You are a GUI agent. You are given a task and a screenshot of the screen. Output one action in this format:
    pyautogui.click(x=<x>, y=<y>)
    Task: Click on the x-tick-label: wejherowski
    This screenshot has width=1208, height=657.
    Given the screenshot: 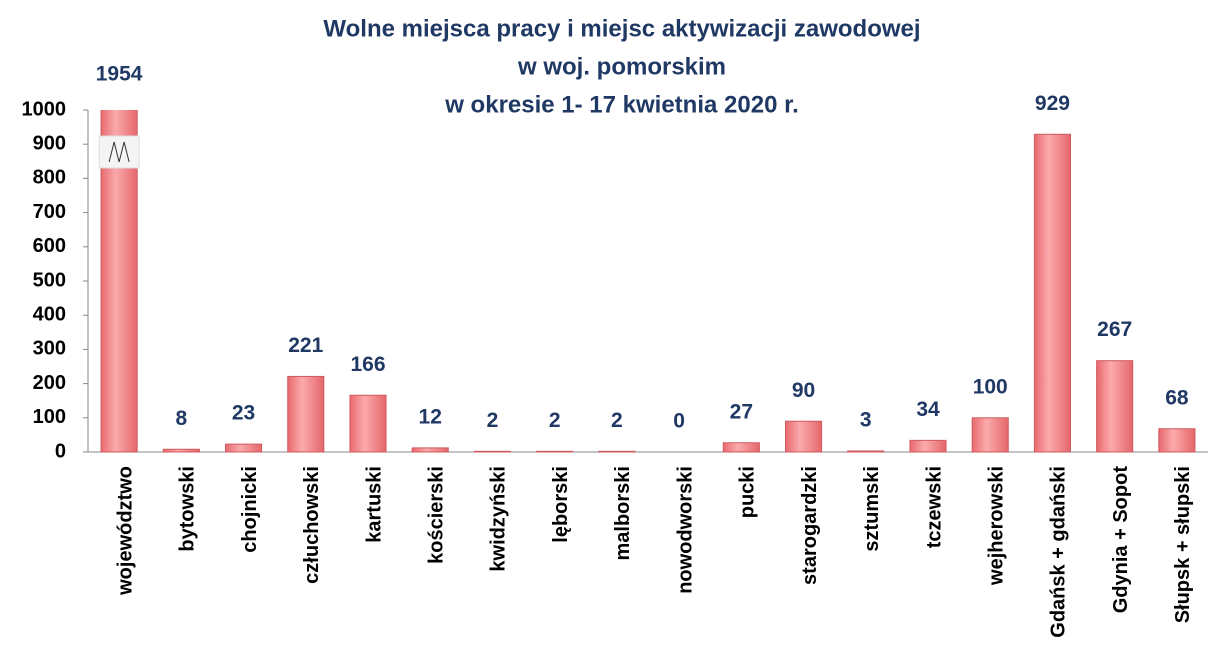 What is the action you would take?
    pyautogui.click(x=997, y=526)
    